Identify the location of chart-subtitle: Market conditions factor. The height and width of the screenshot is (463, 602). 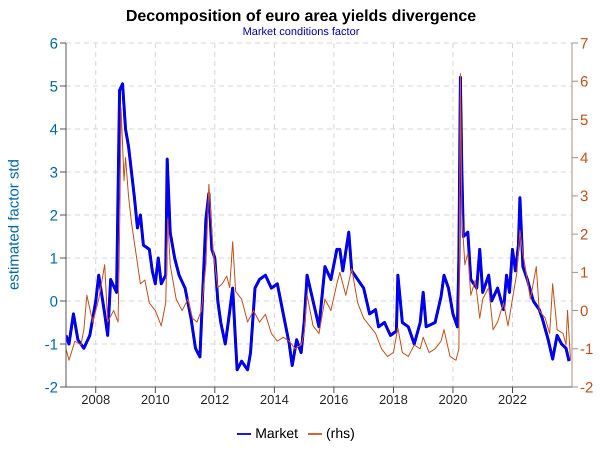
(301, 32).